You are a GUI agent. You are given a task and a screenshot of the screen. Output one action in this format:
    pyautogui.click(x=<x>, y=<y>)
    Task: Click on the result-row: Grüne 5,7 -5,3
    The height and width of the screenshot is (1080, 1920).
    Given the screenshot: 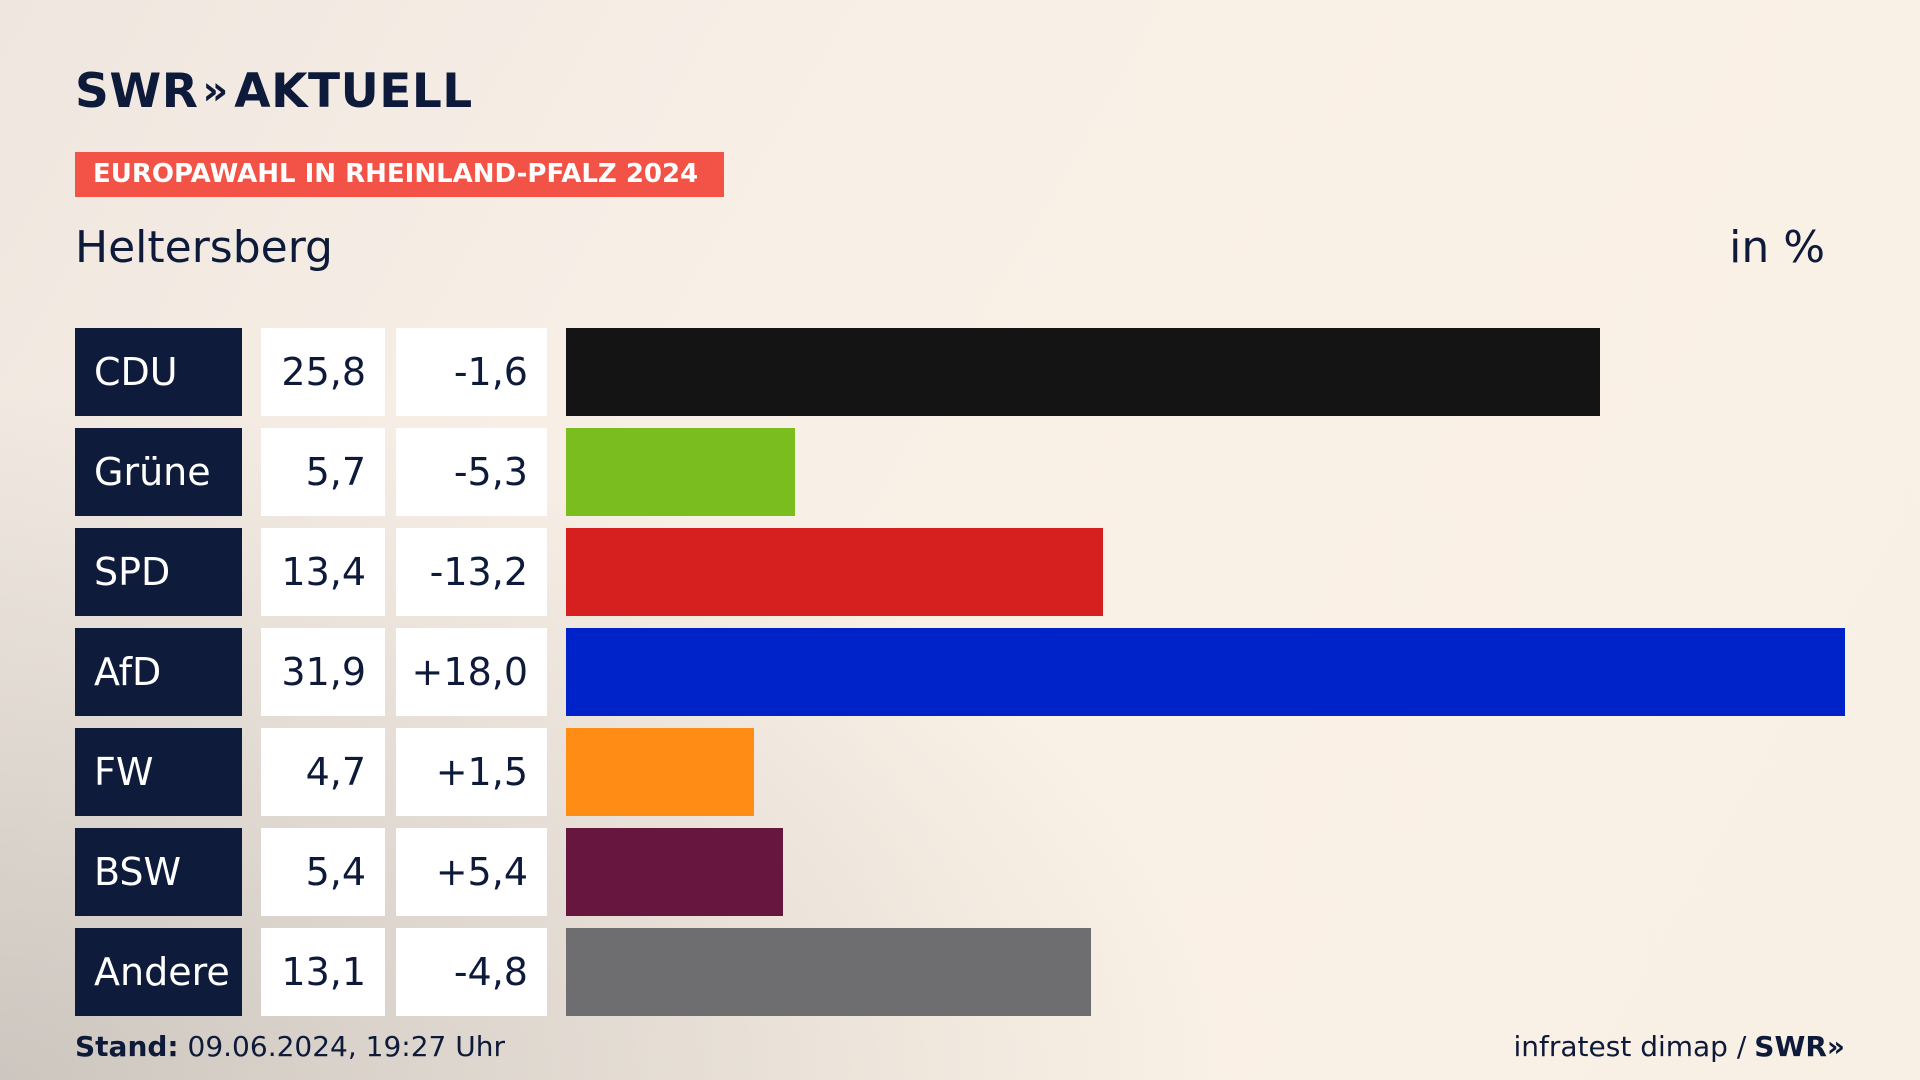 What is the action you would take?
    pyautogui.click(x=960, y=472)
    